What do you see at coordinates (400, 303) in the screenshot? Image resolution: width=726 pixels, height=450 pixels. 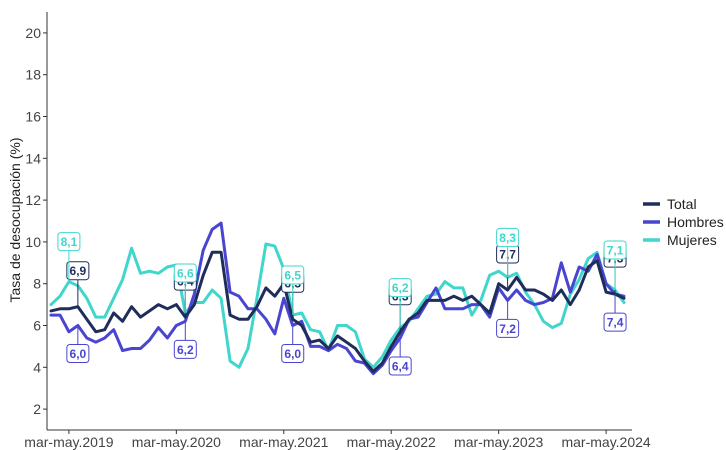 I see `data-label-mujeres: 6,2` at bounding box center [400, 303].